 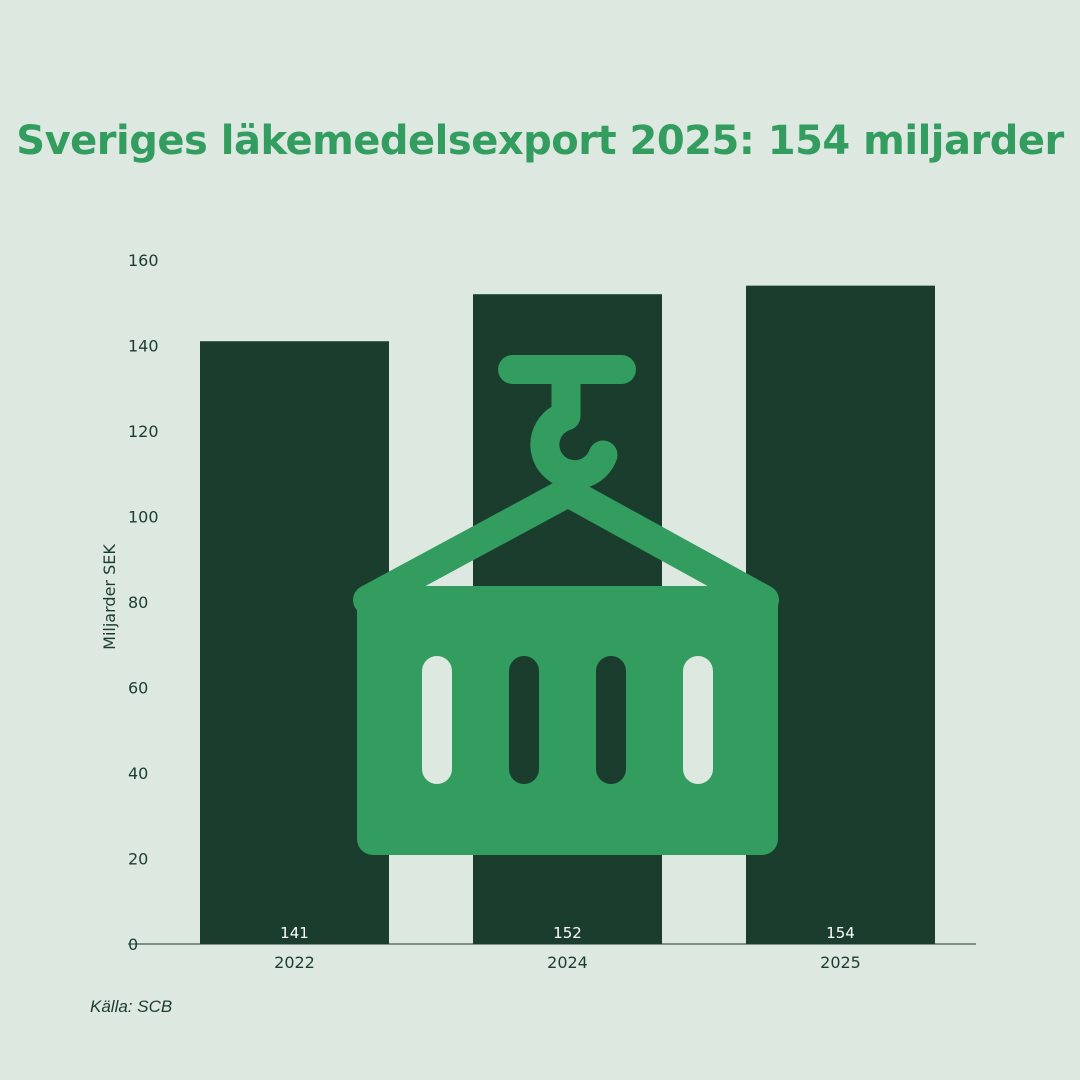 I want to click on y-tick-label: 140, so click(x=143, y=346).